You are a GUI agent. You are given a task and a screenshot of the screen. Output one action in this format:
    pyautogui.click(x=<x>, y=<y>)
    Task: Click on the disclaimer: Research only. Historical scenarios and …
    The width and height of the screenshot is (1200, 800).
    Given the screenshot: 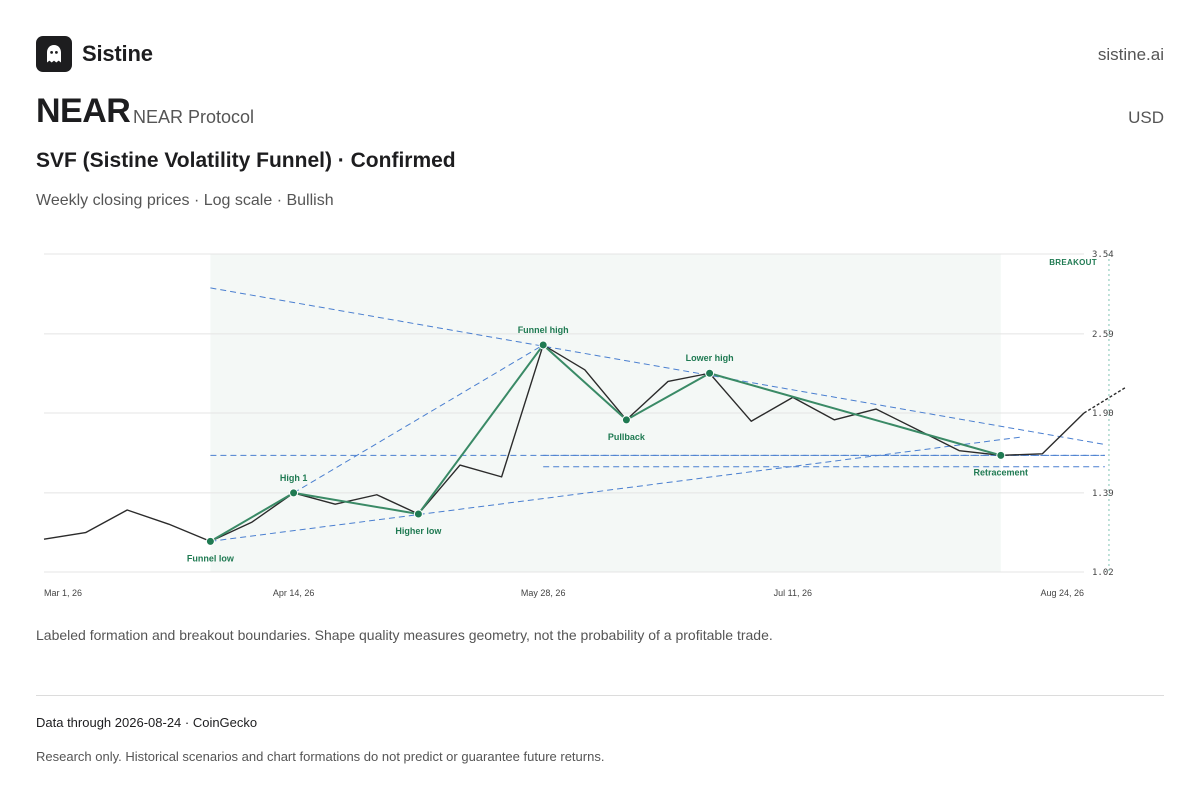 What is the action you would take?
    pyautogui.click(x=320, y=756)
    